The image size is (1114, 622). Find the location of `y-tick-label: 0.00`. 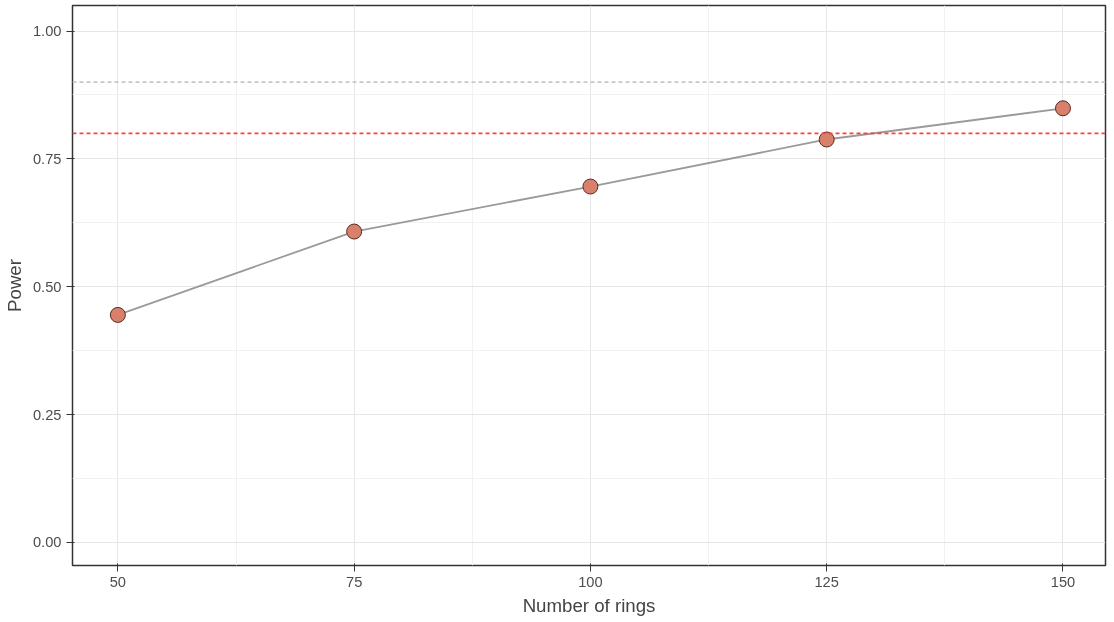

y-tick-label: 0.00 is located at coordinates (47, 542).